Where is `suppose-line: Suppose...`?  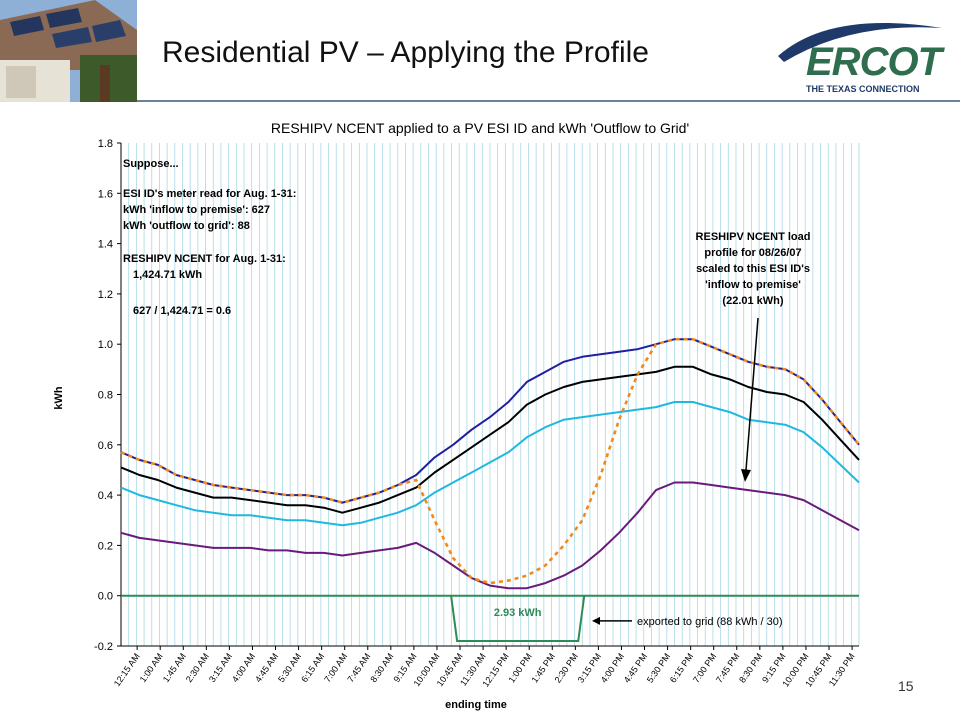
suppose-line: Suppose... is located at coordinates (151, 164).